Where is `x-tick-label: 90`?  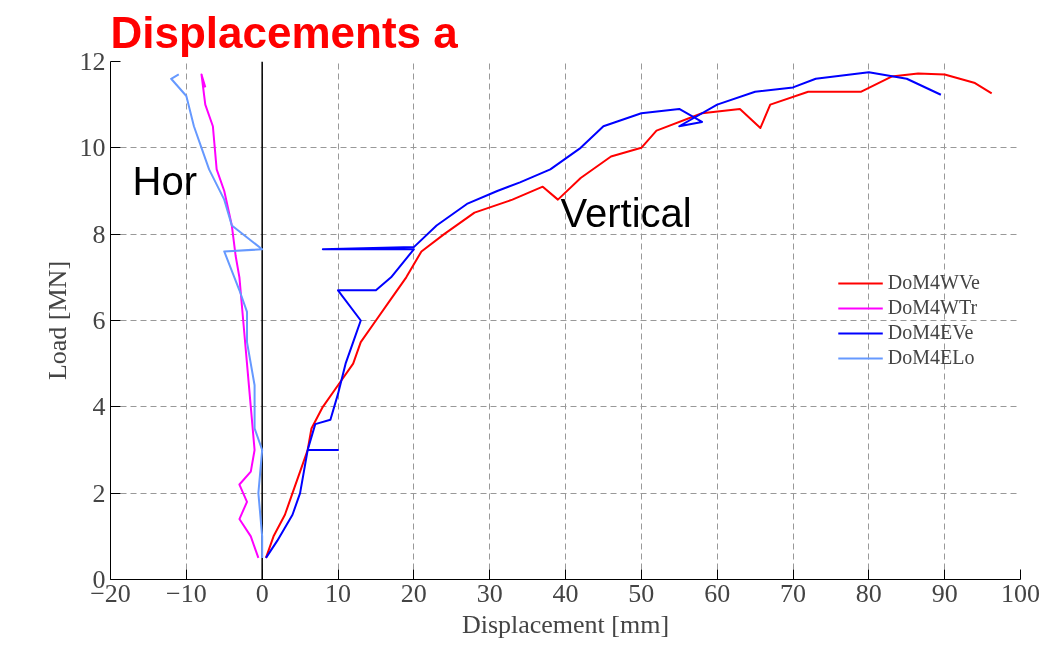 x-tick-label: 90 is located at coordinates (944, 593).